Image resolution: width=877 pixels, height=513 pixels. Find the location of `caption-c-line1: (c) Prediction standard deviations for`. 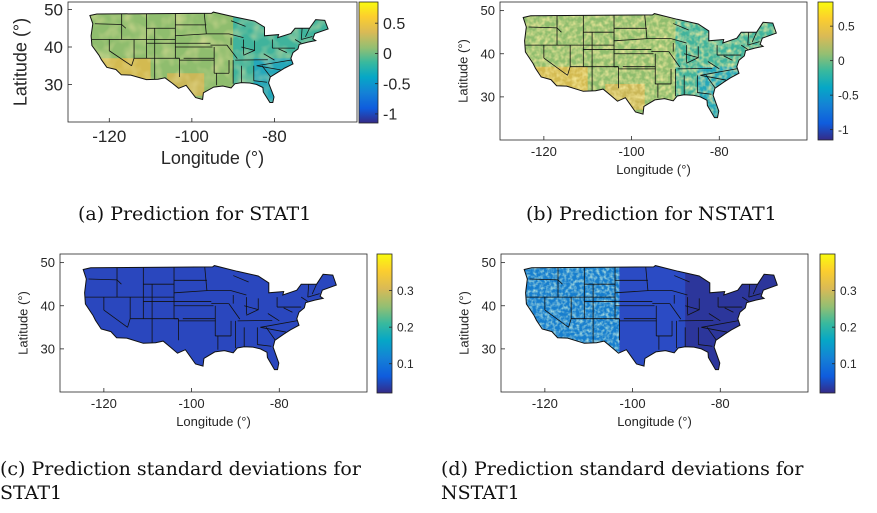

caption-c-line1: (c) Prediction standard deviations for is located at coordinates (180, 469).